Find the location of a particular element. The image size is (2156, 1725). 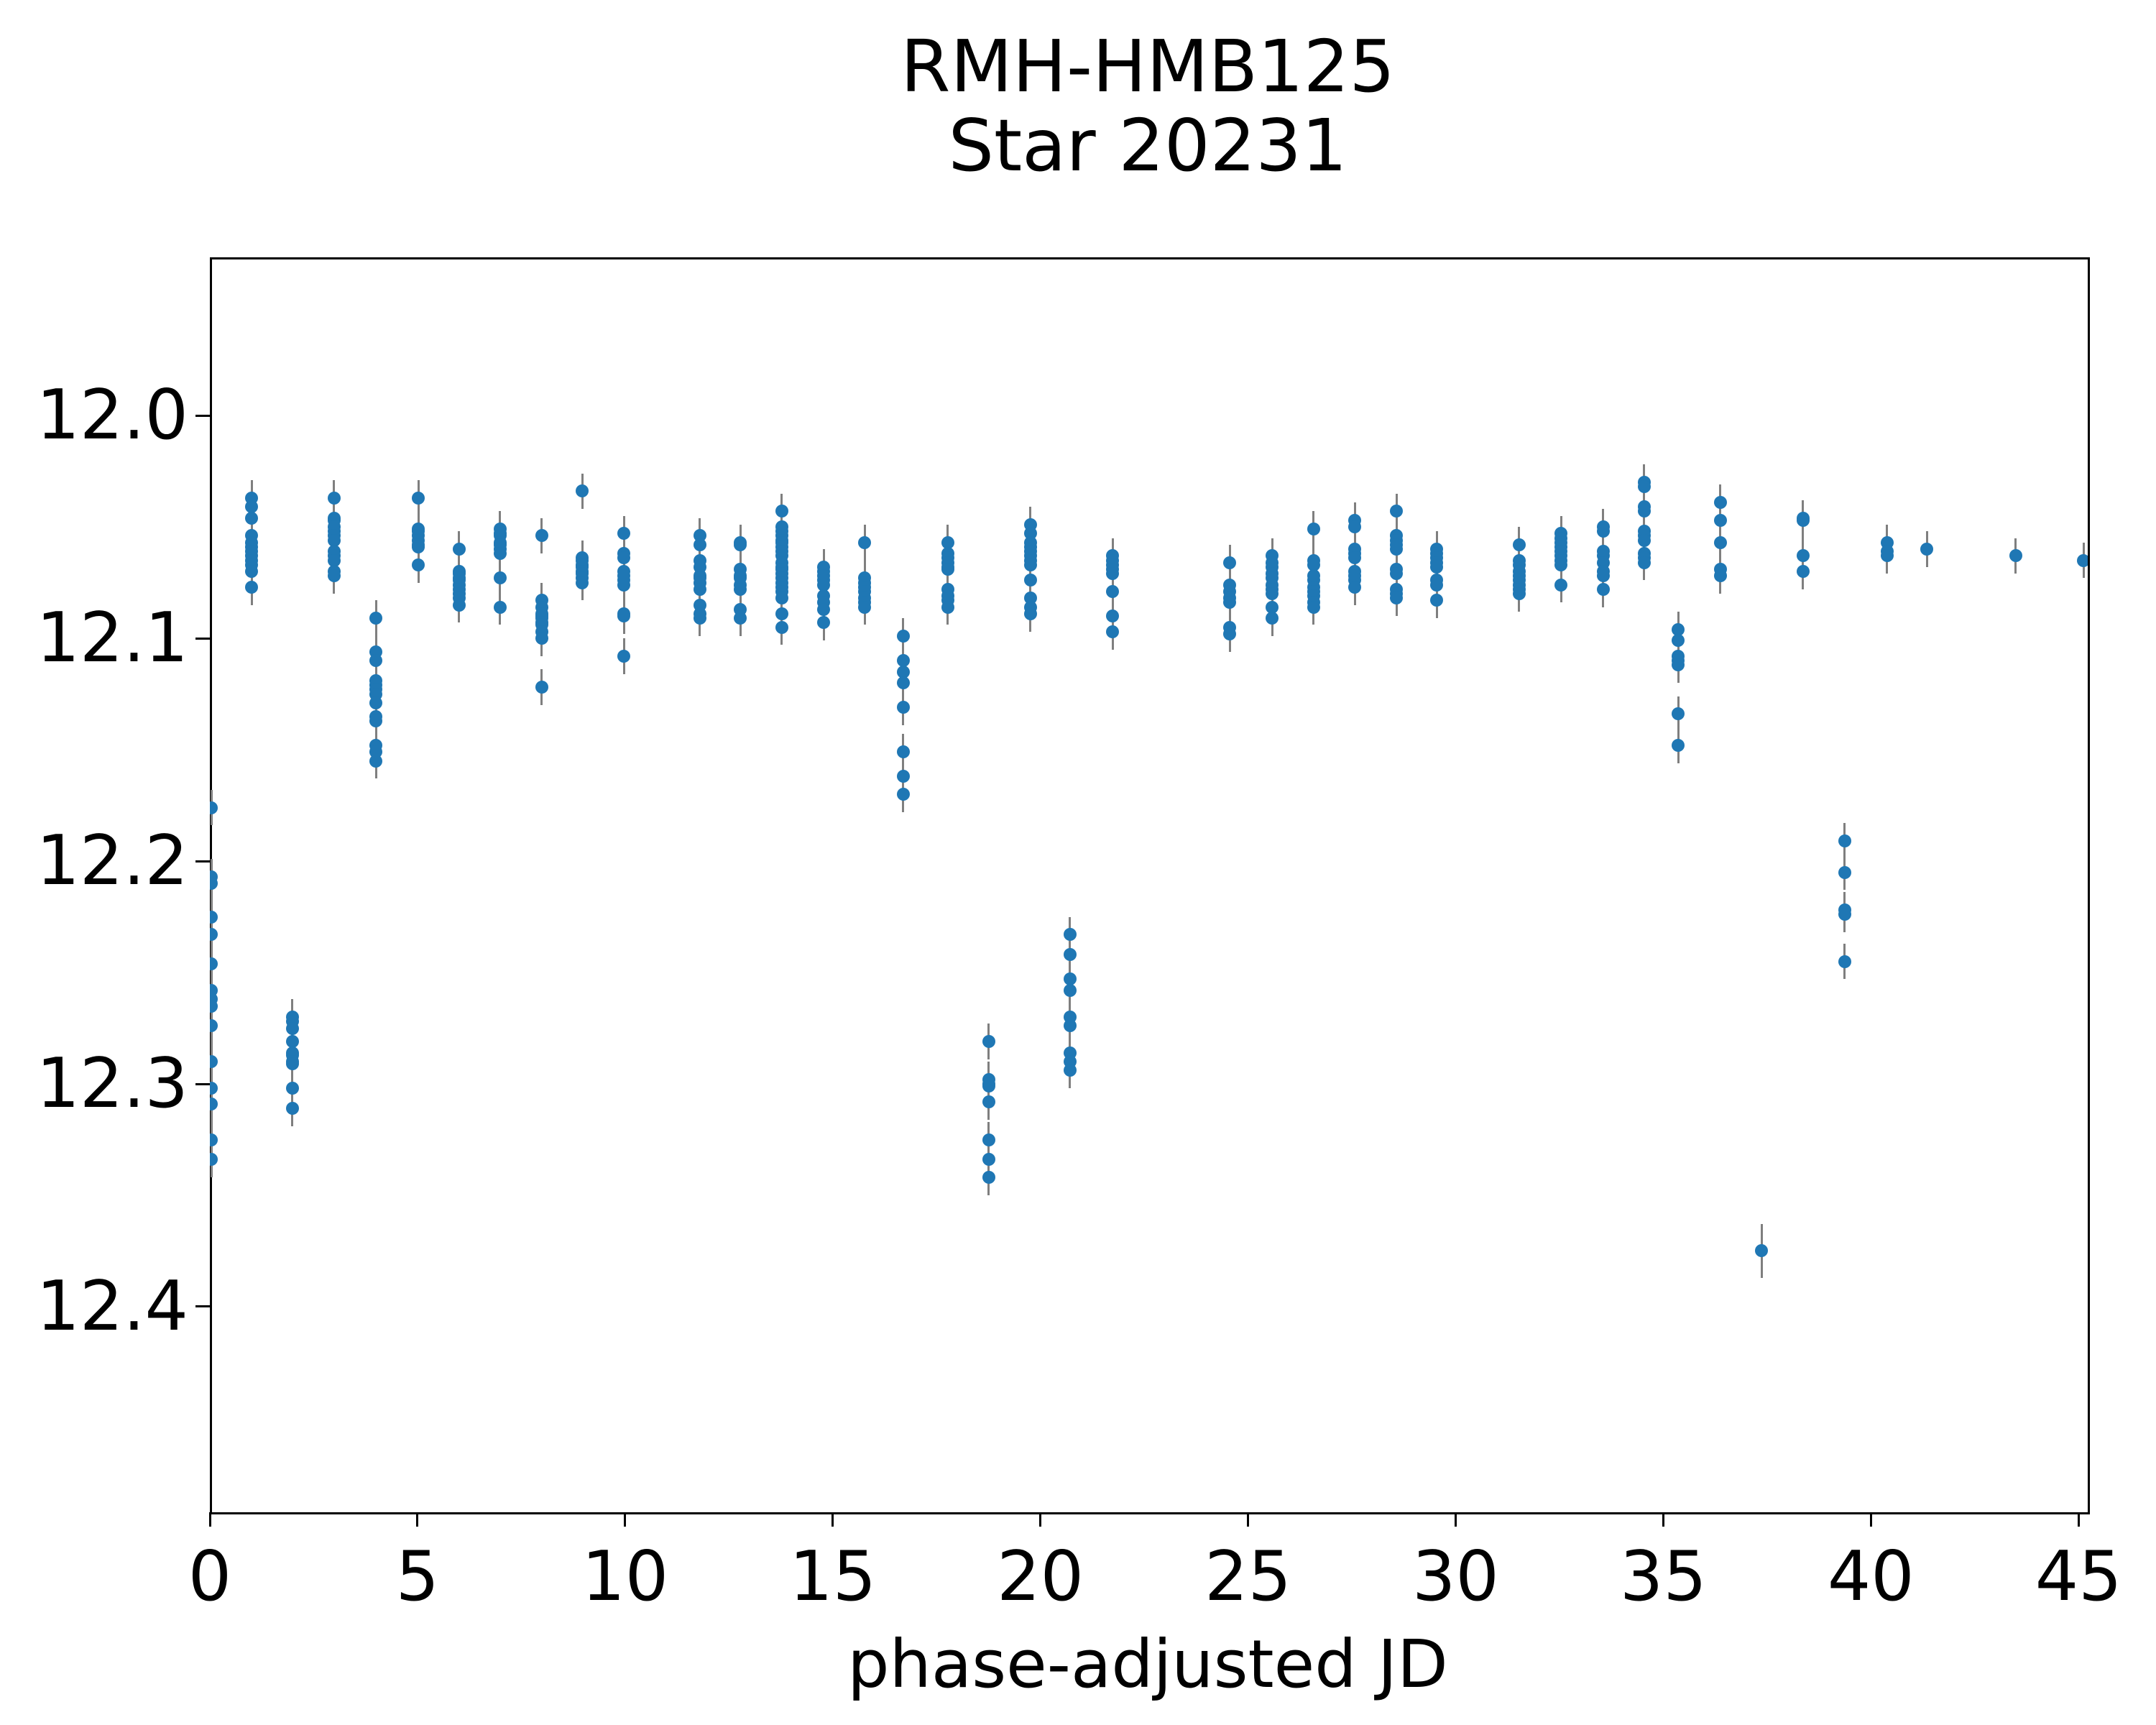

x-tick-label: 45 is located at coordinates (2078, 1576).